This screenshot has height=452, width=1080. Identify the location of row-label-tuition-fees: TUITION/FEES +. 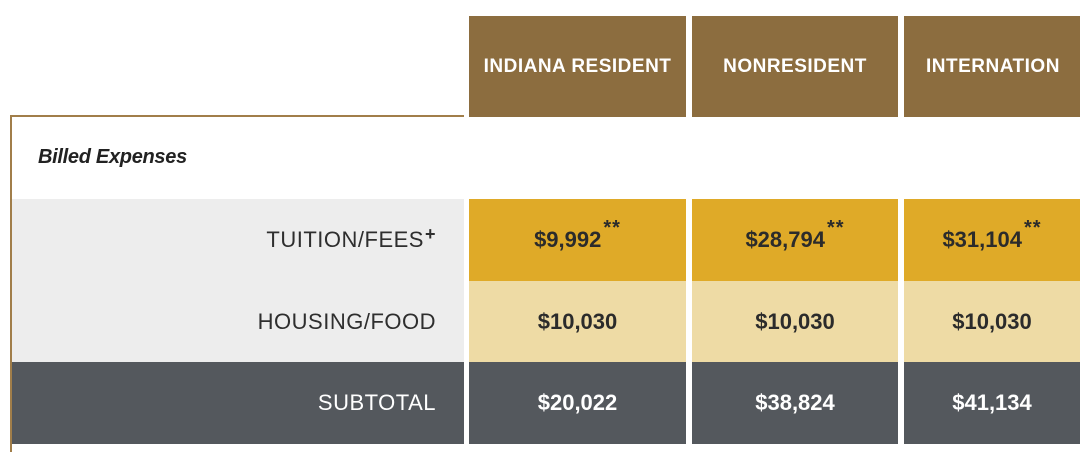
(238, 240).